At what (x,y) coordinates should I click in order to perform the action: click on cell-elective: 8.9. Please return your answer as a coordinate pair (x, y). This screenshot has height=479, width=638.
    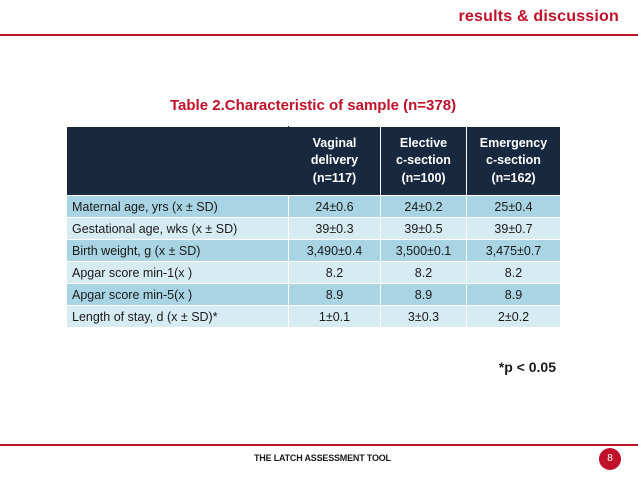
    Looking at the image, I should click on (423, 294).